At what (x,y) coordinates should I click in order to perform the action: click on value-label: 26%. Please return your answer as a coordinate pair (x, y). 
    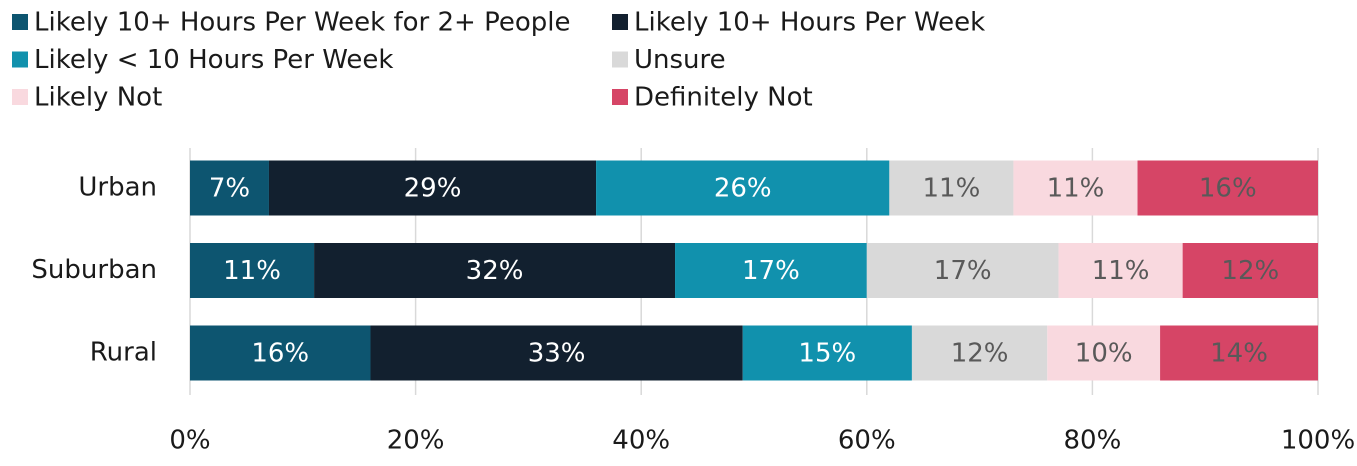
    Looking at the image, I should click on (743, 189).